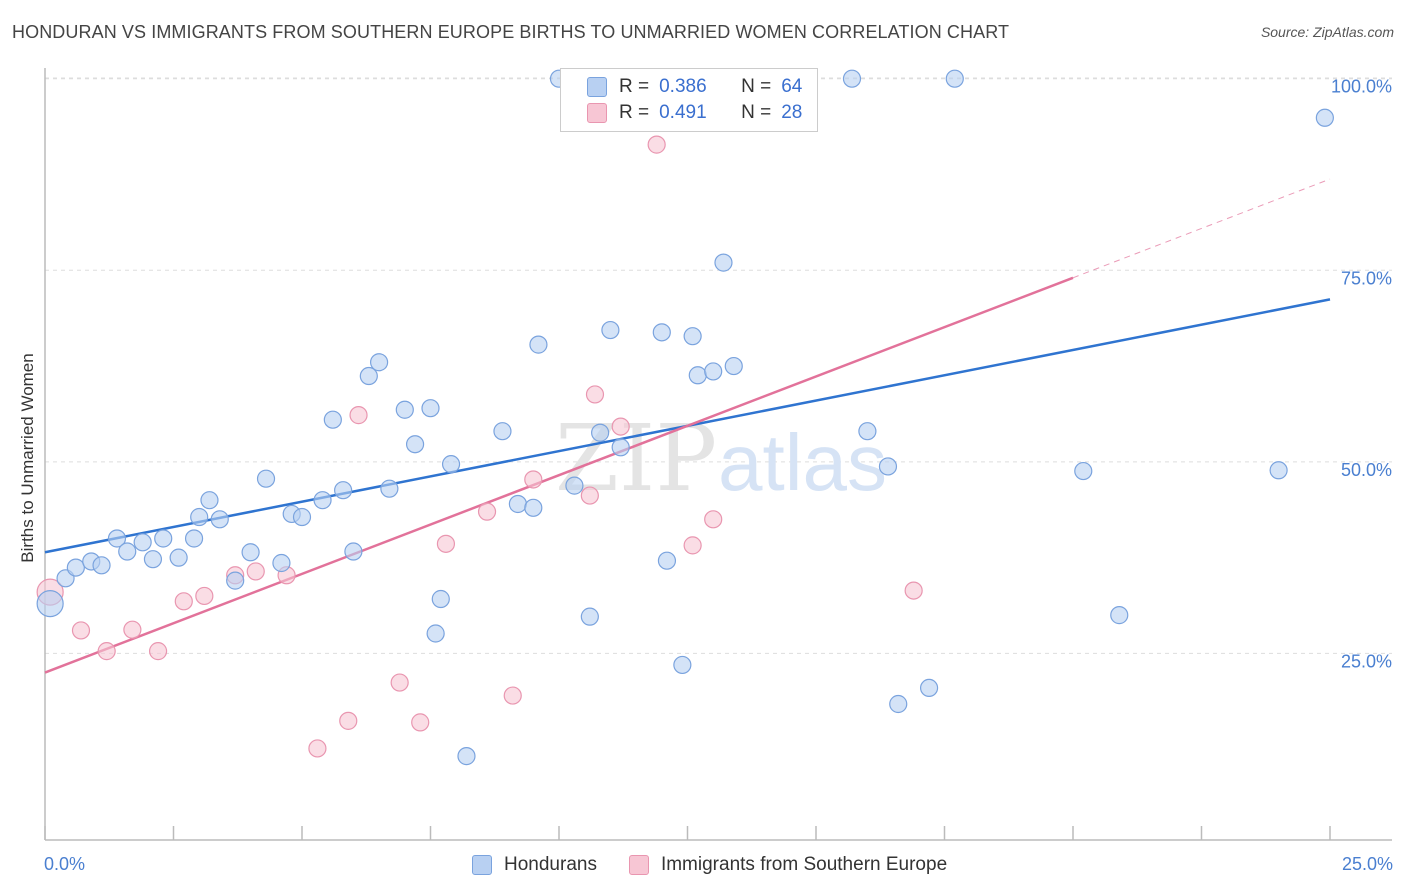 The height and width of the screenshot is (892, 1406). I want to click on watermark-zip: ZIP, so click(636, 458).